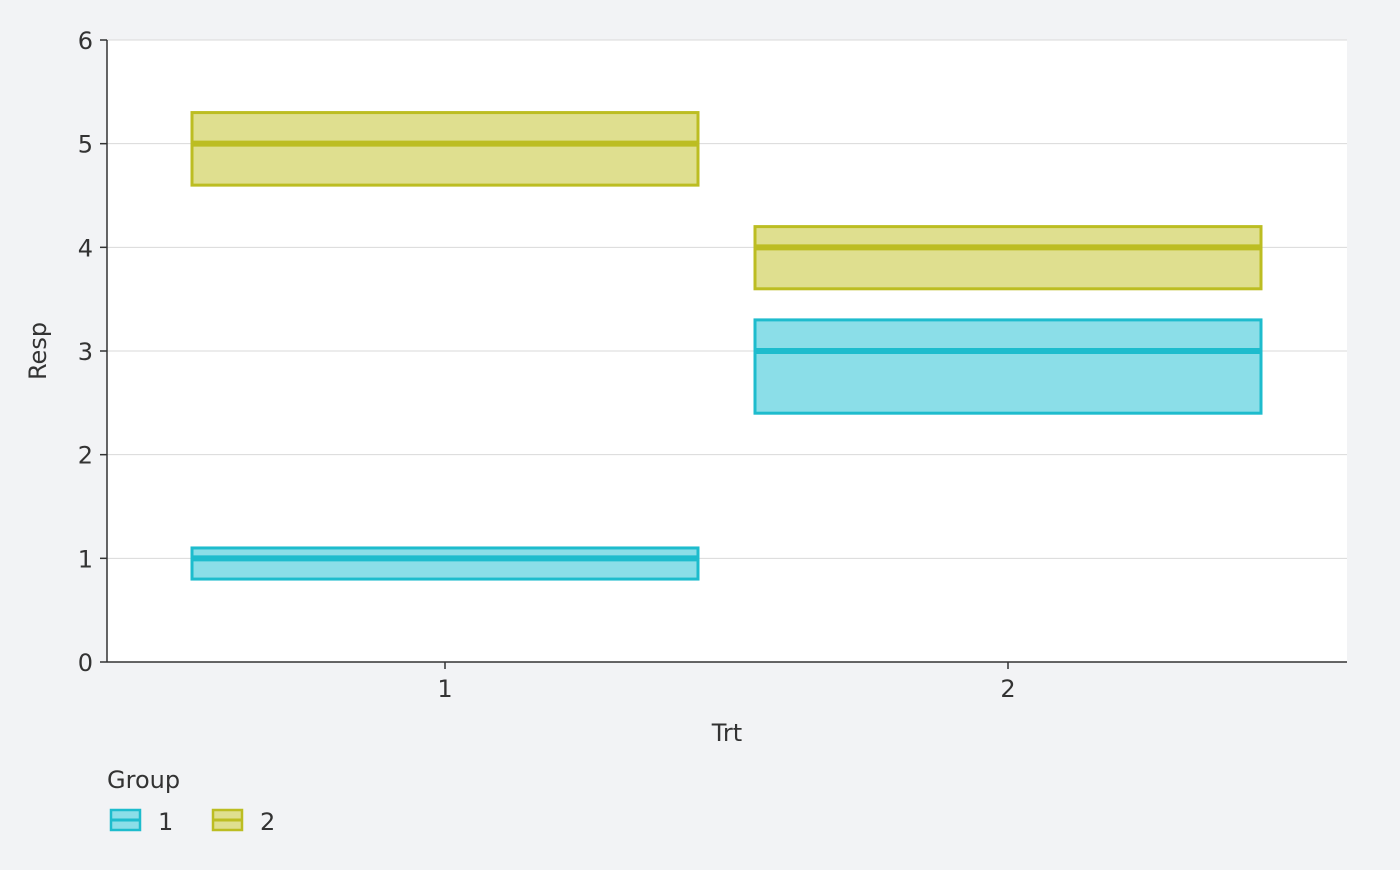  I want to click on x-tick-label-1: 1, so click(444, 689).